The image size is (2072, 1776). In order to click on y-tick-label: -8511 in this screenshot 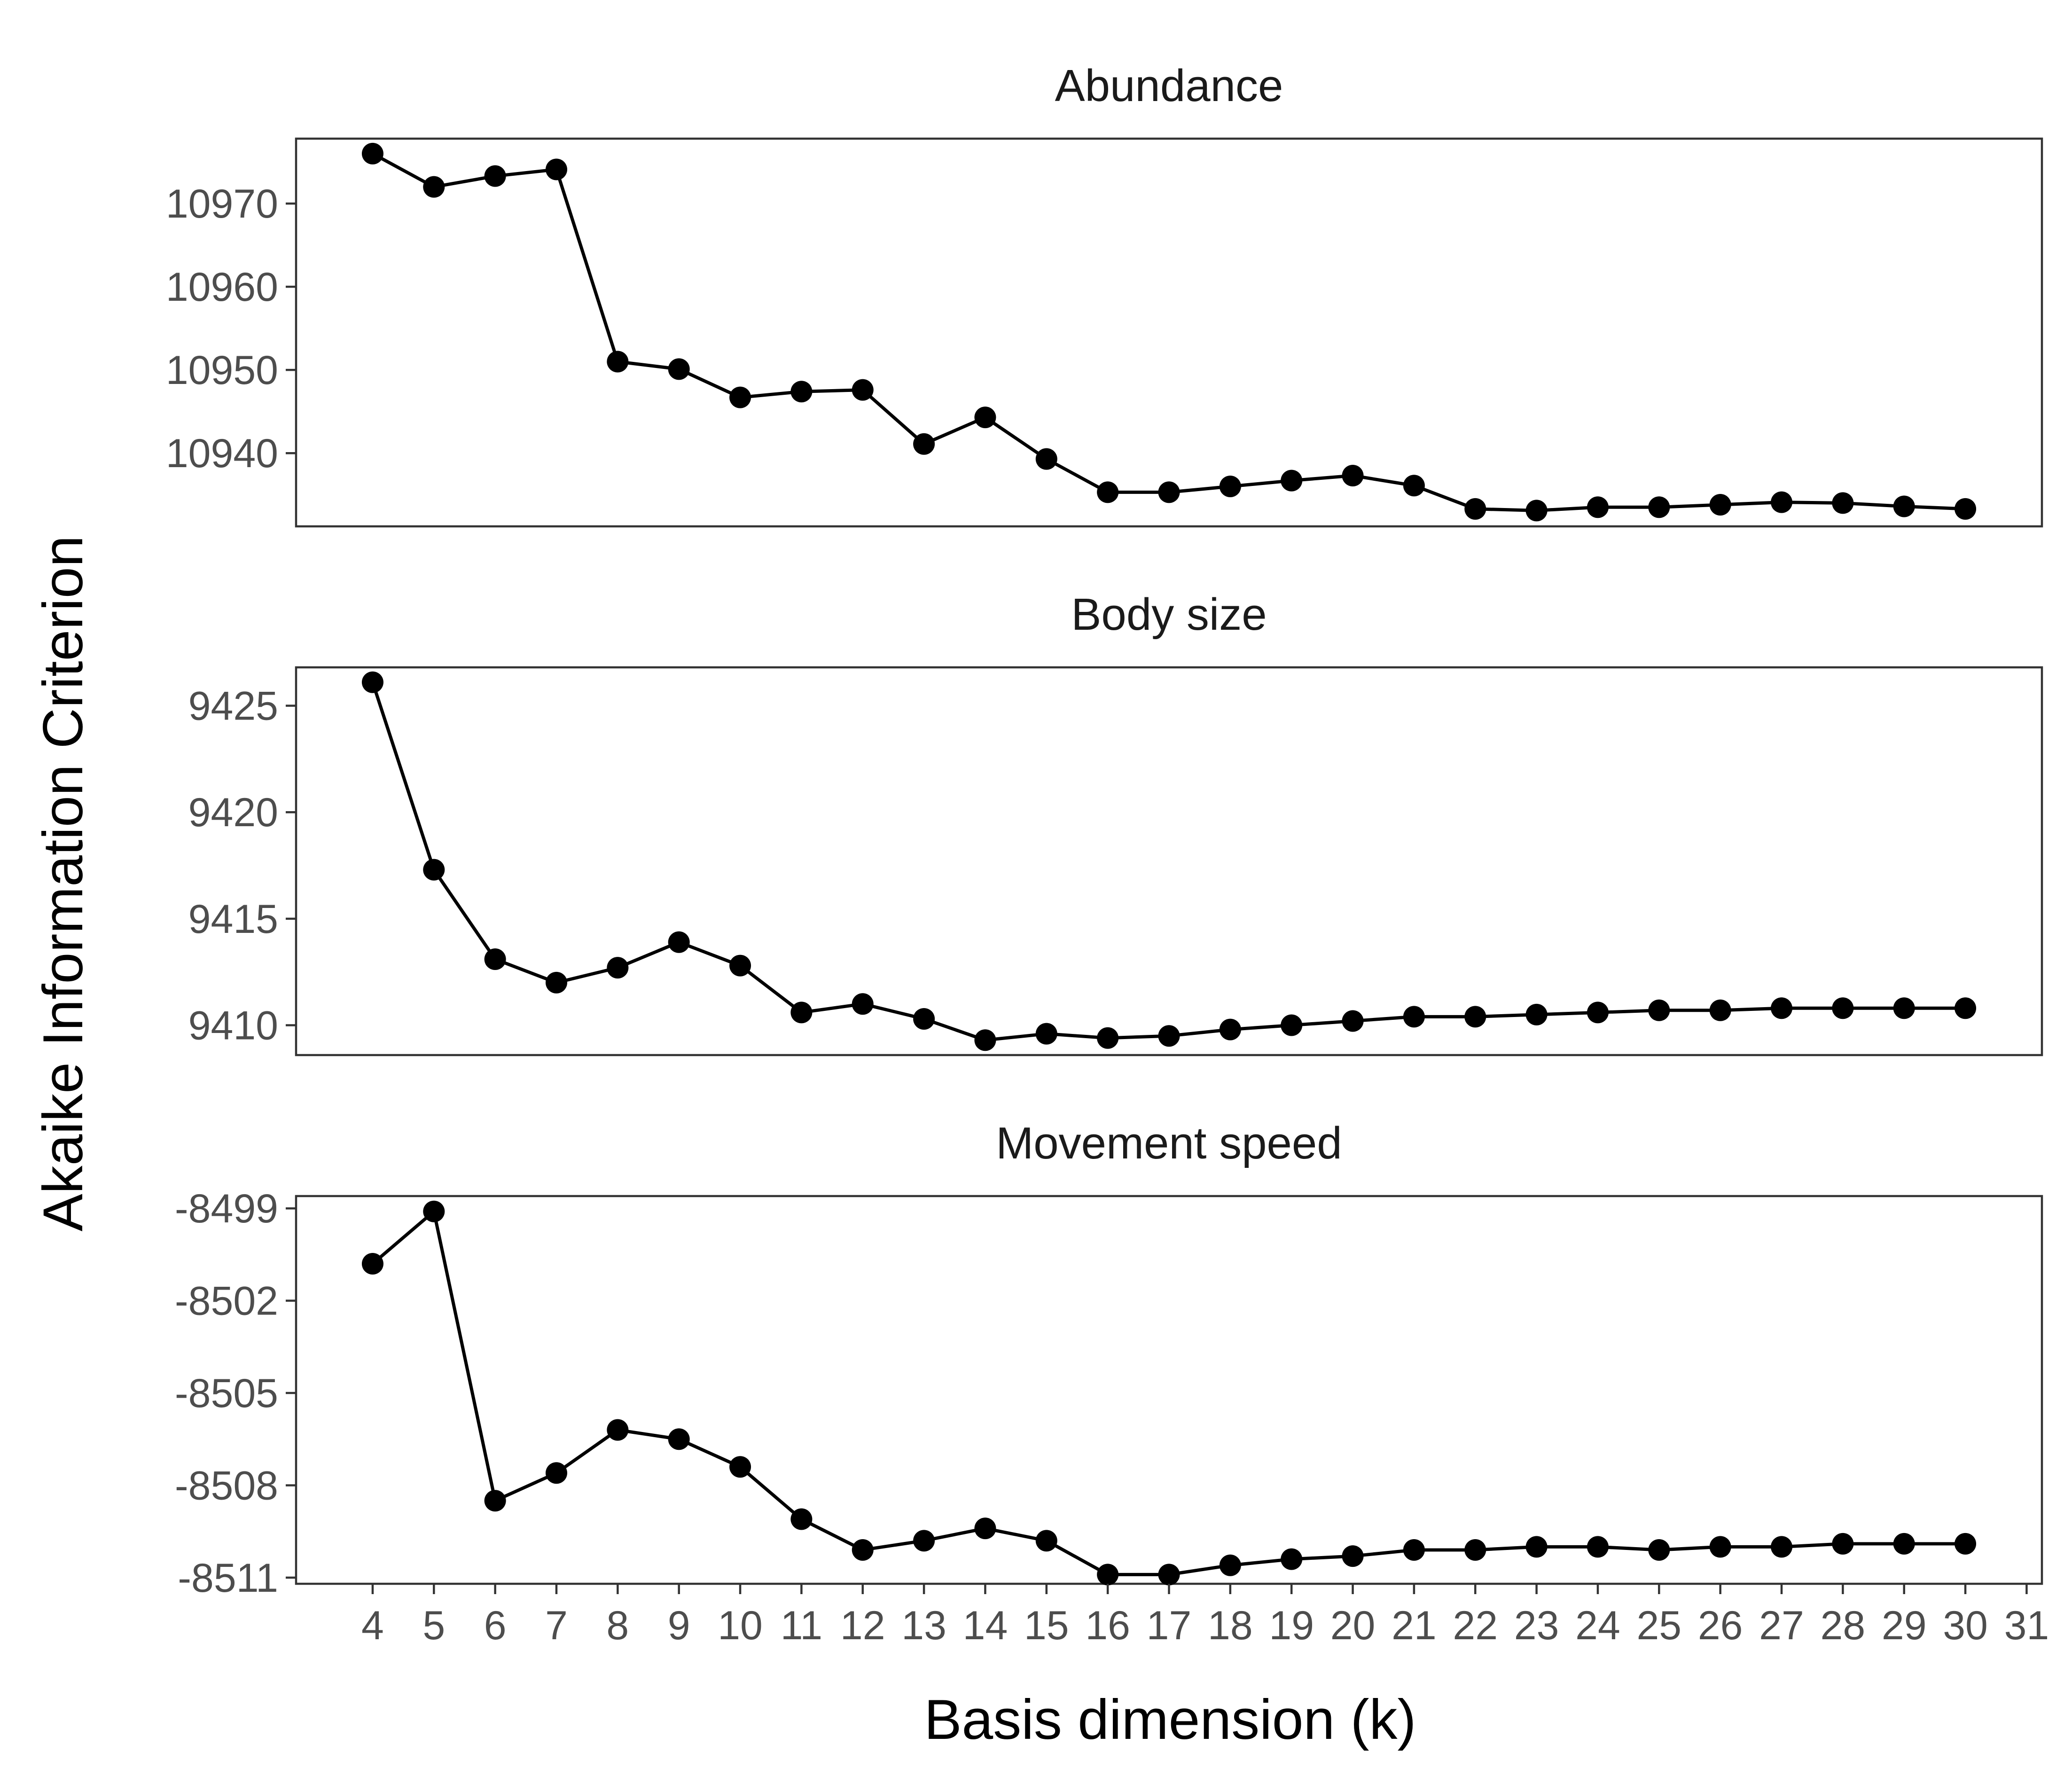, I will do `click(228, 1578)`.